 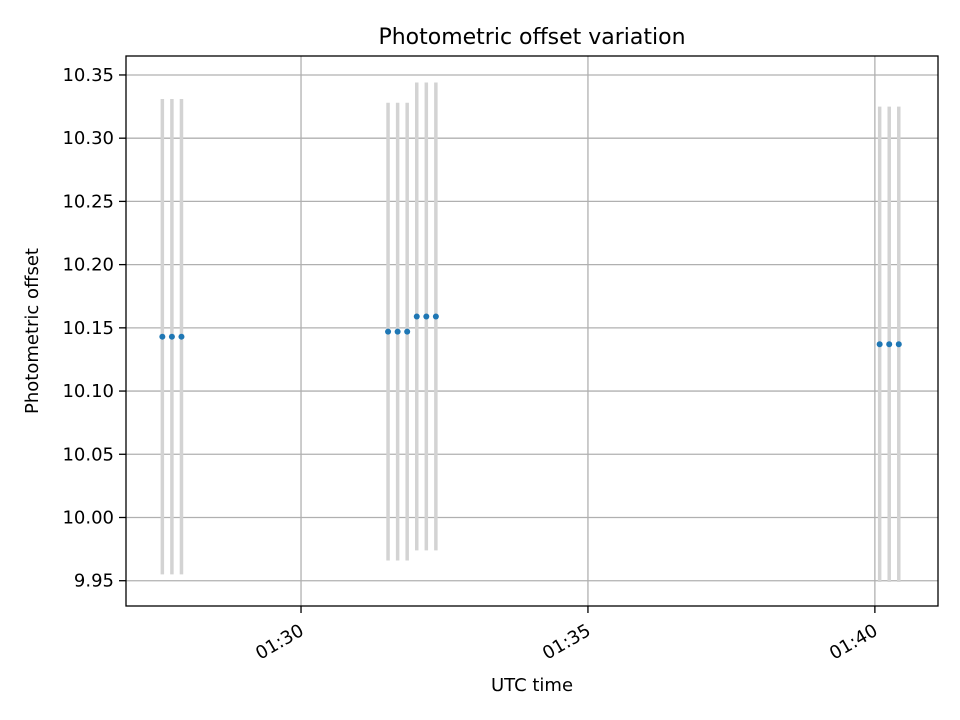 I want to click on y-tick-label: 10.00, so click(x=88, y=517).